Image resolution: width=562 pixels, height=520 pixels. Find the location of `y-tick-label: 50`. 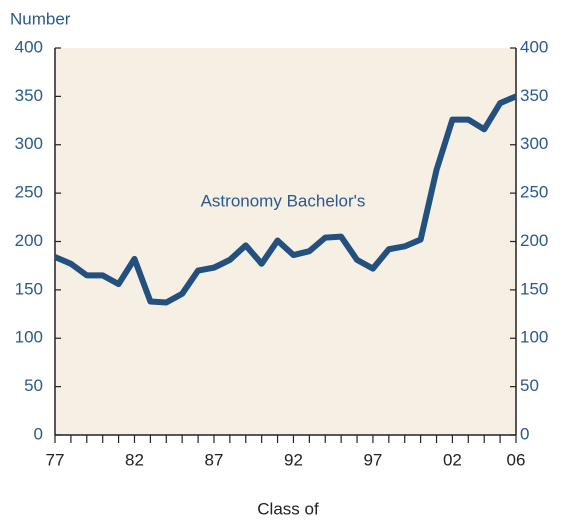

y-tick-label: 50 is located at coordinates (33, 385).